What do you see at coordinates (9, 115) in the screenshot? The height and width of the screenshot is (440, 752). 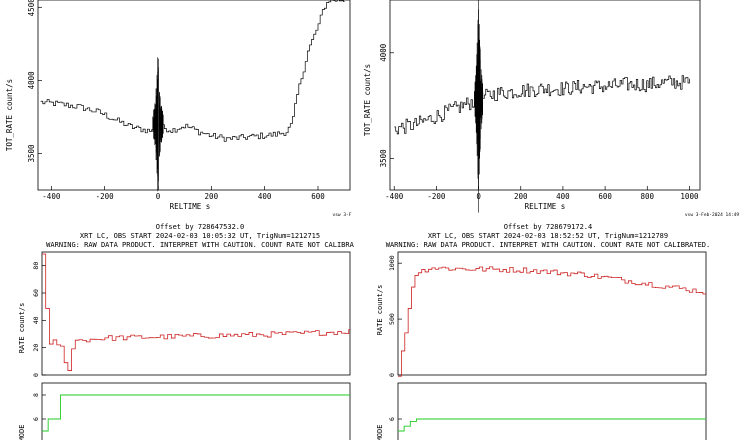 I see `y-axis-label-top-left: TOT_RATE count/s` at bounding box center [9, 115].